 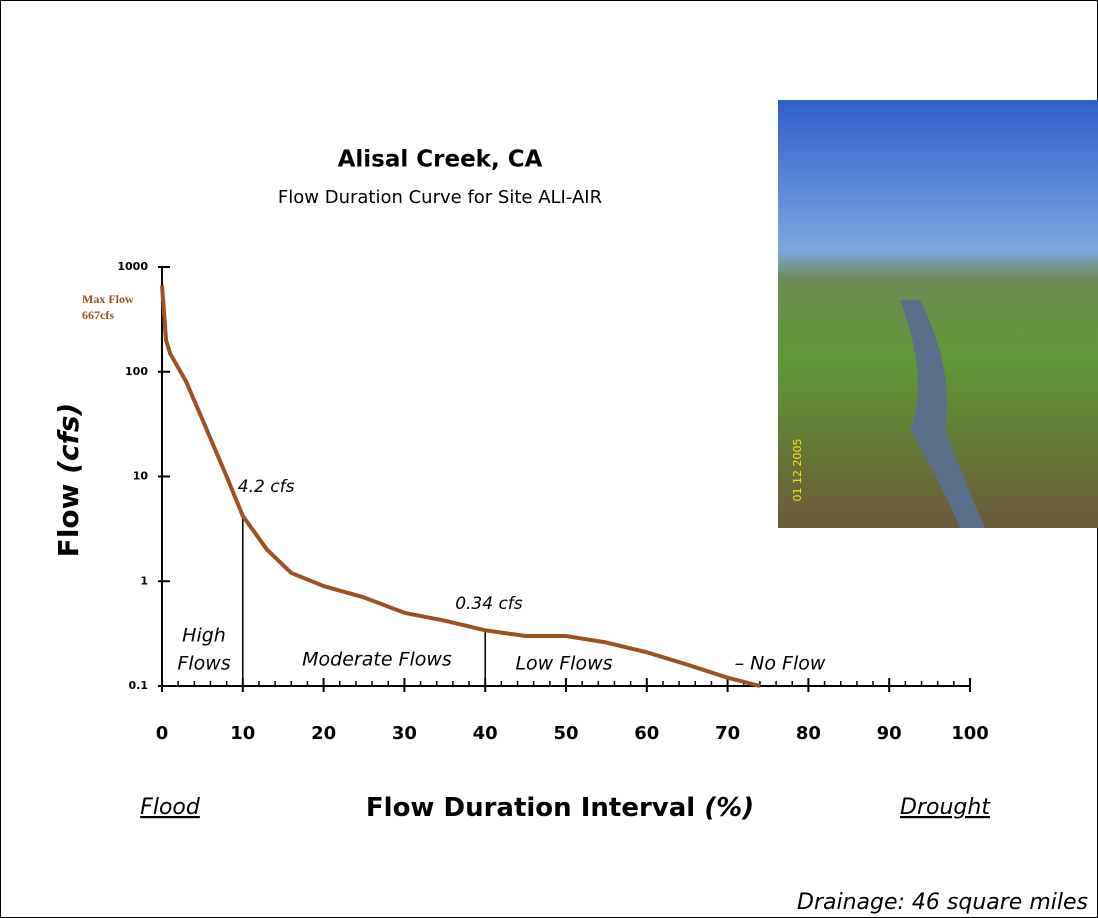 What do you see at coordinates (729, 808) in the screenshot?
I see `x-label-unit: (%)` at bounding box center [729, 808].